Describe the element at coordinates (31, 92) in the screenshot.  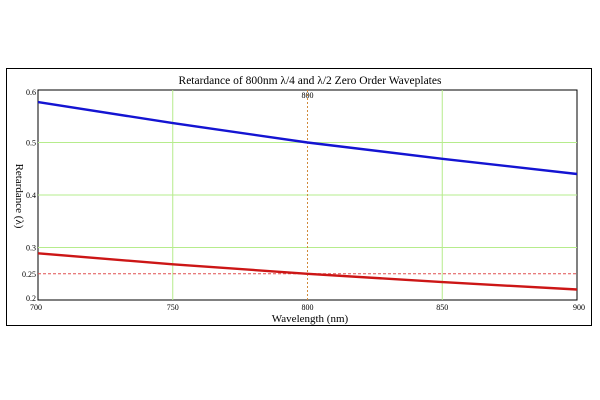
I see `y-tick-label: 0.6` at that location.